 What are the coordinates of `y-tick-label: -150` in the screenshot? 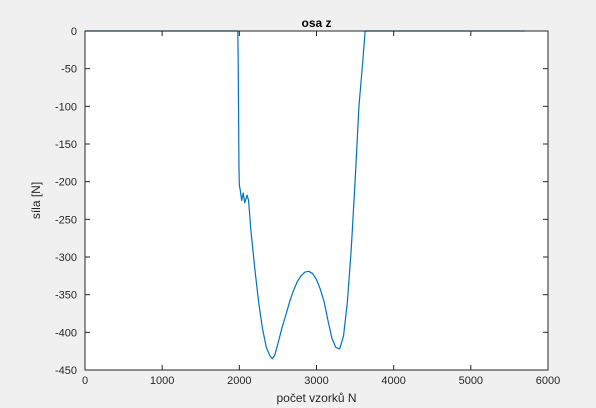 It's located at (66, 145).